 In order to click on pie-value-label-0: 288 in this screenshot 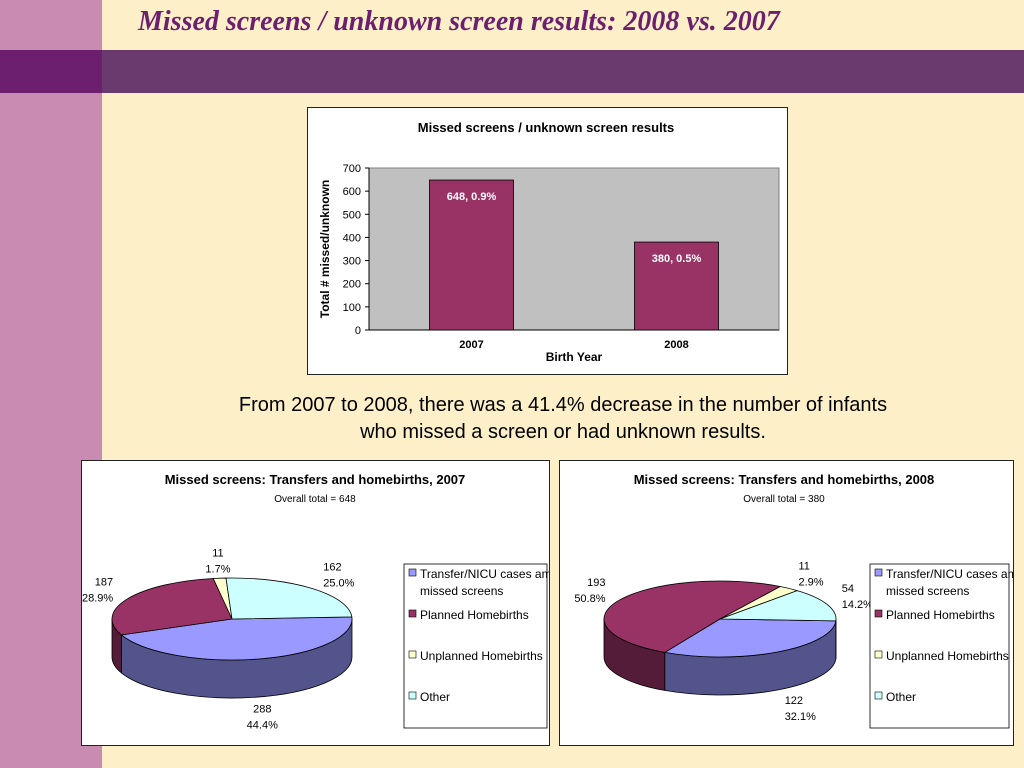, I will do `click(262, 710)`.